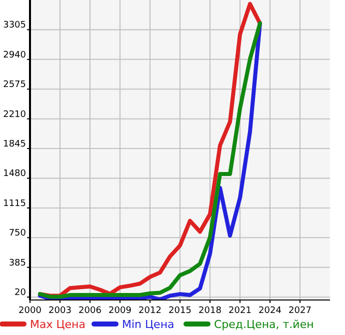 The width and height of the screenshot is (345, 335). What do you see at coordinates (270, 311) in the screenshot?
I see `x-tick-label: 2024` at bounding box center [270, 311].